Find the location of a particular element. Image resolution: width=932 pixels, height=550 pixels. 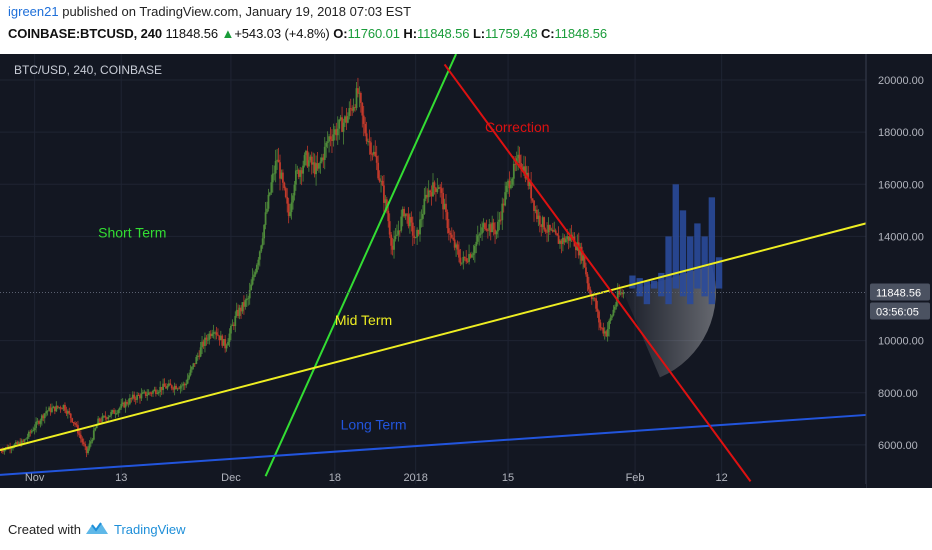

price-tick-label: 8000.00 is located at coordinates (898, 394).